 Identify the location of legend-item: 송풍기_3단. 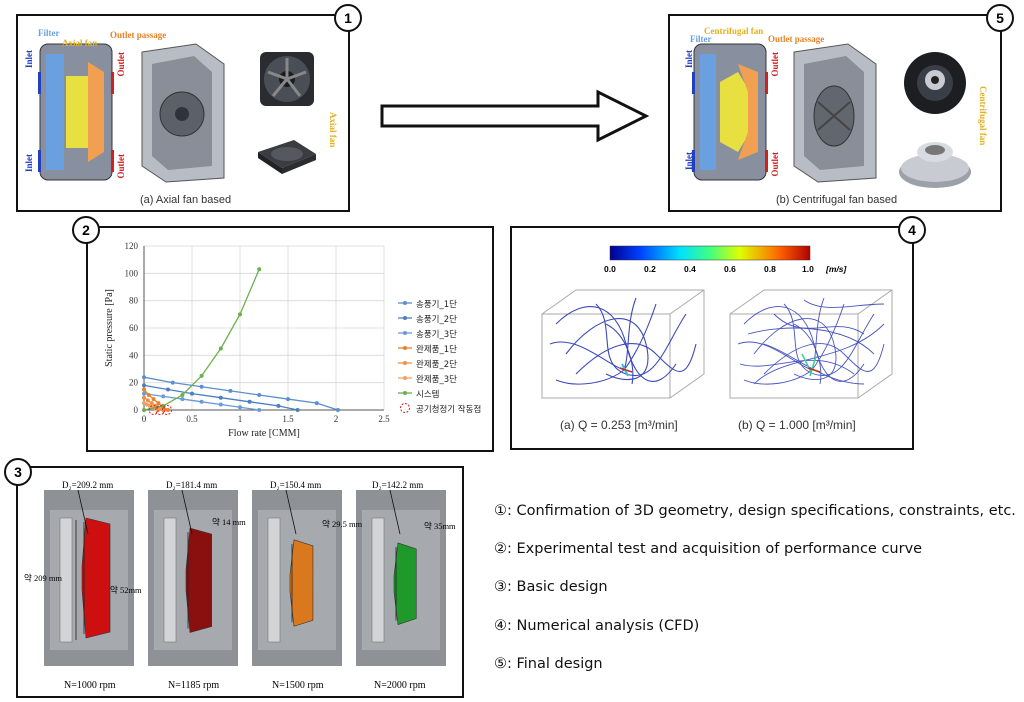
(436, 335).